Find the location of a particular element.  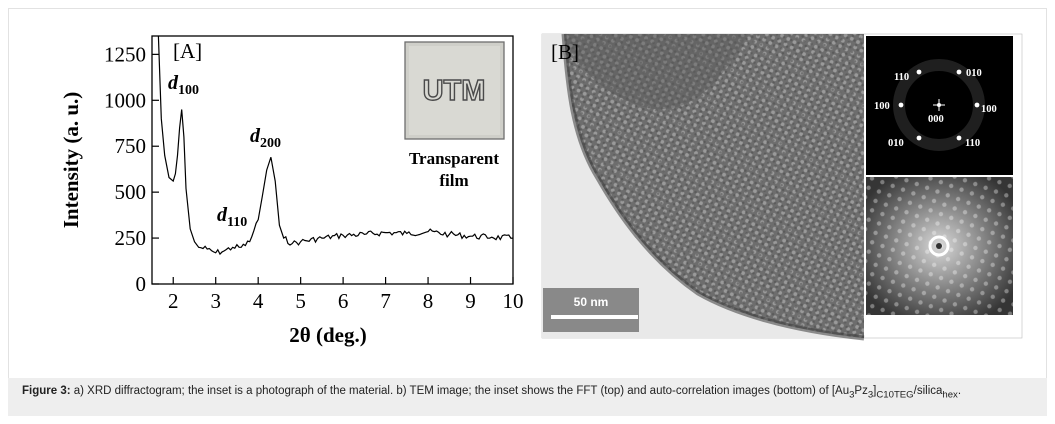

caption-figure-label: Figure 3: is located at coordinates (46, 391).